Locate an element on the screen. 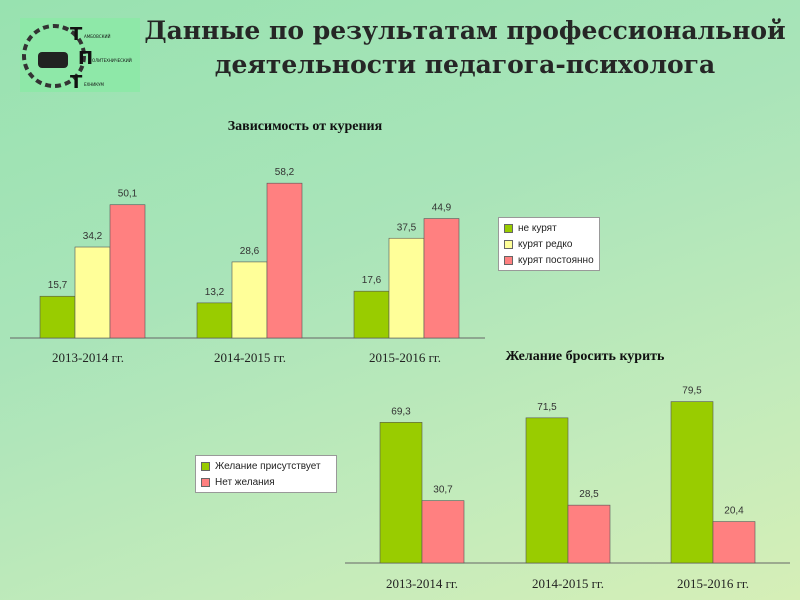 The height and width of the screenshot is (600, 800). legend-item: Желание присутствует is located at coordinates (266, 466).